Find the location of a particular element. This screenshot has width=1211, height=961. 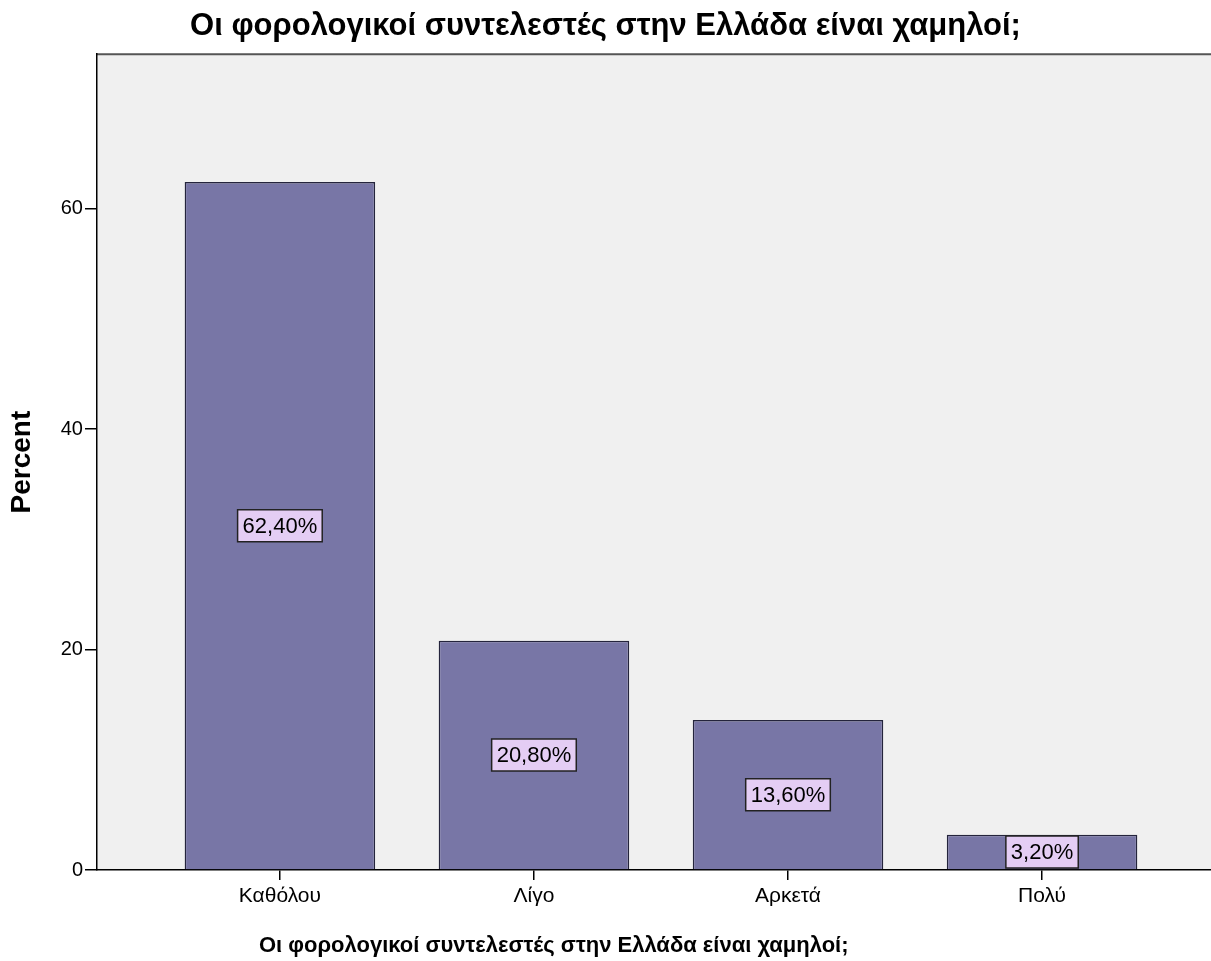

y-axis-title: Percent is located at coordinates (20, 462).